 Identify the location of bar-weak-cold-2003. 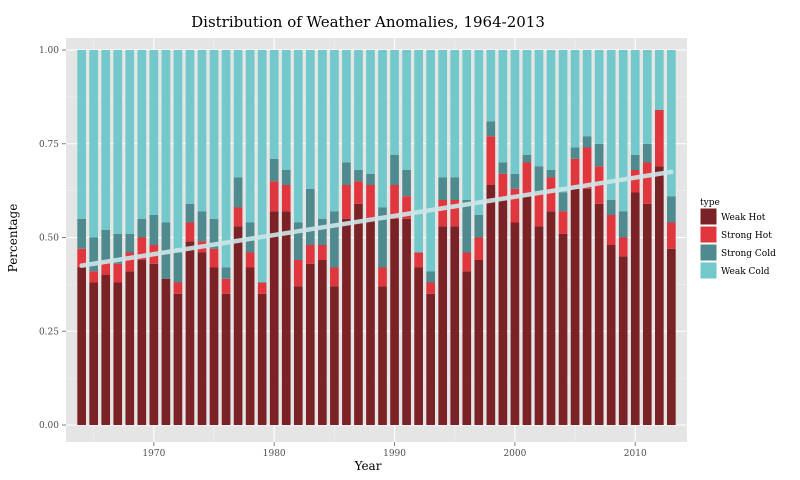
(551, 110).